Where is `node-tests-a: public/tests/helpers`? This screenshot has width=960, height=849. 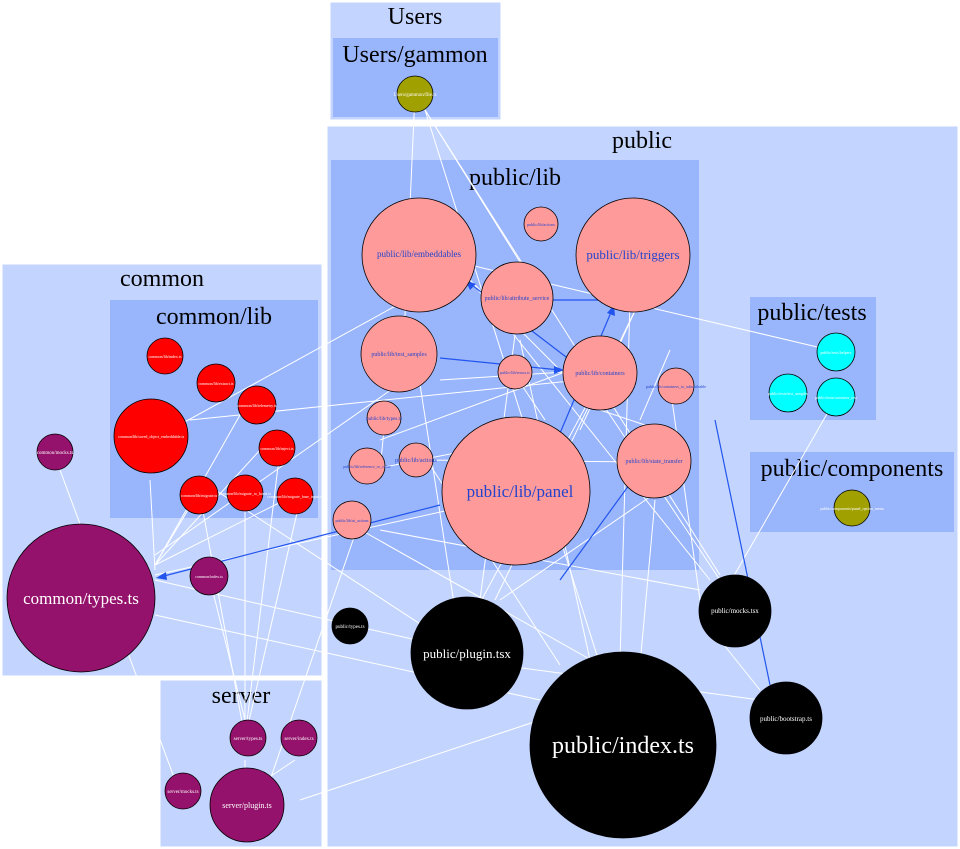 node-tests-a: public/tests/helpers is located at coordinates (836, 352).